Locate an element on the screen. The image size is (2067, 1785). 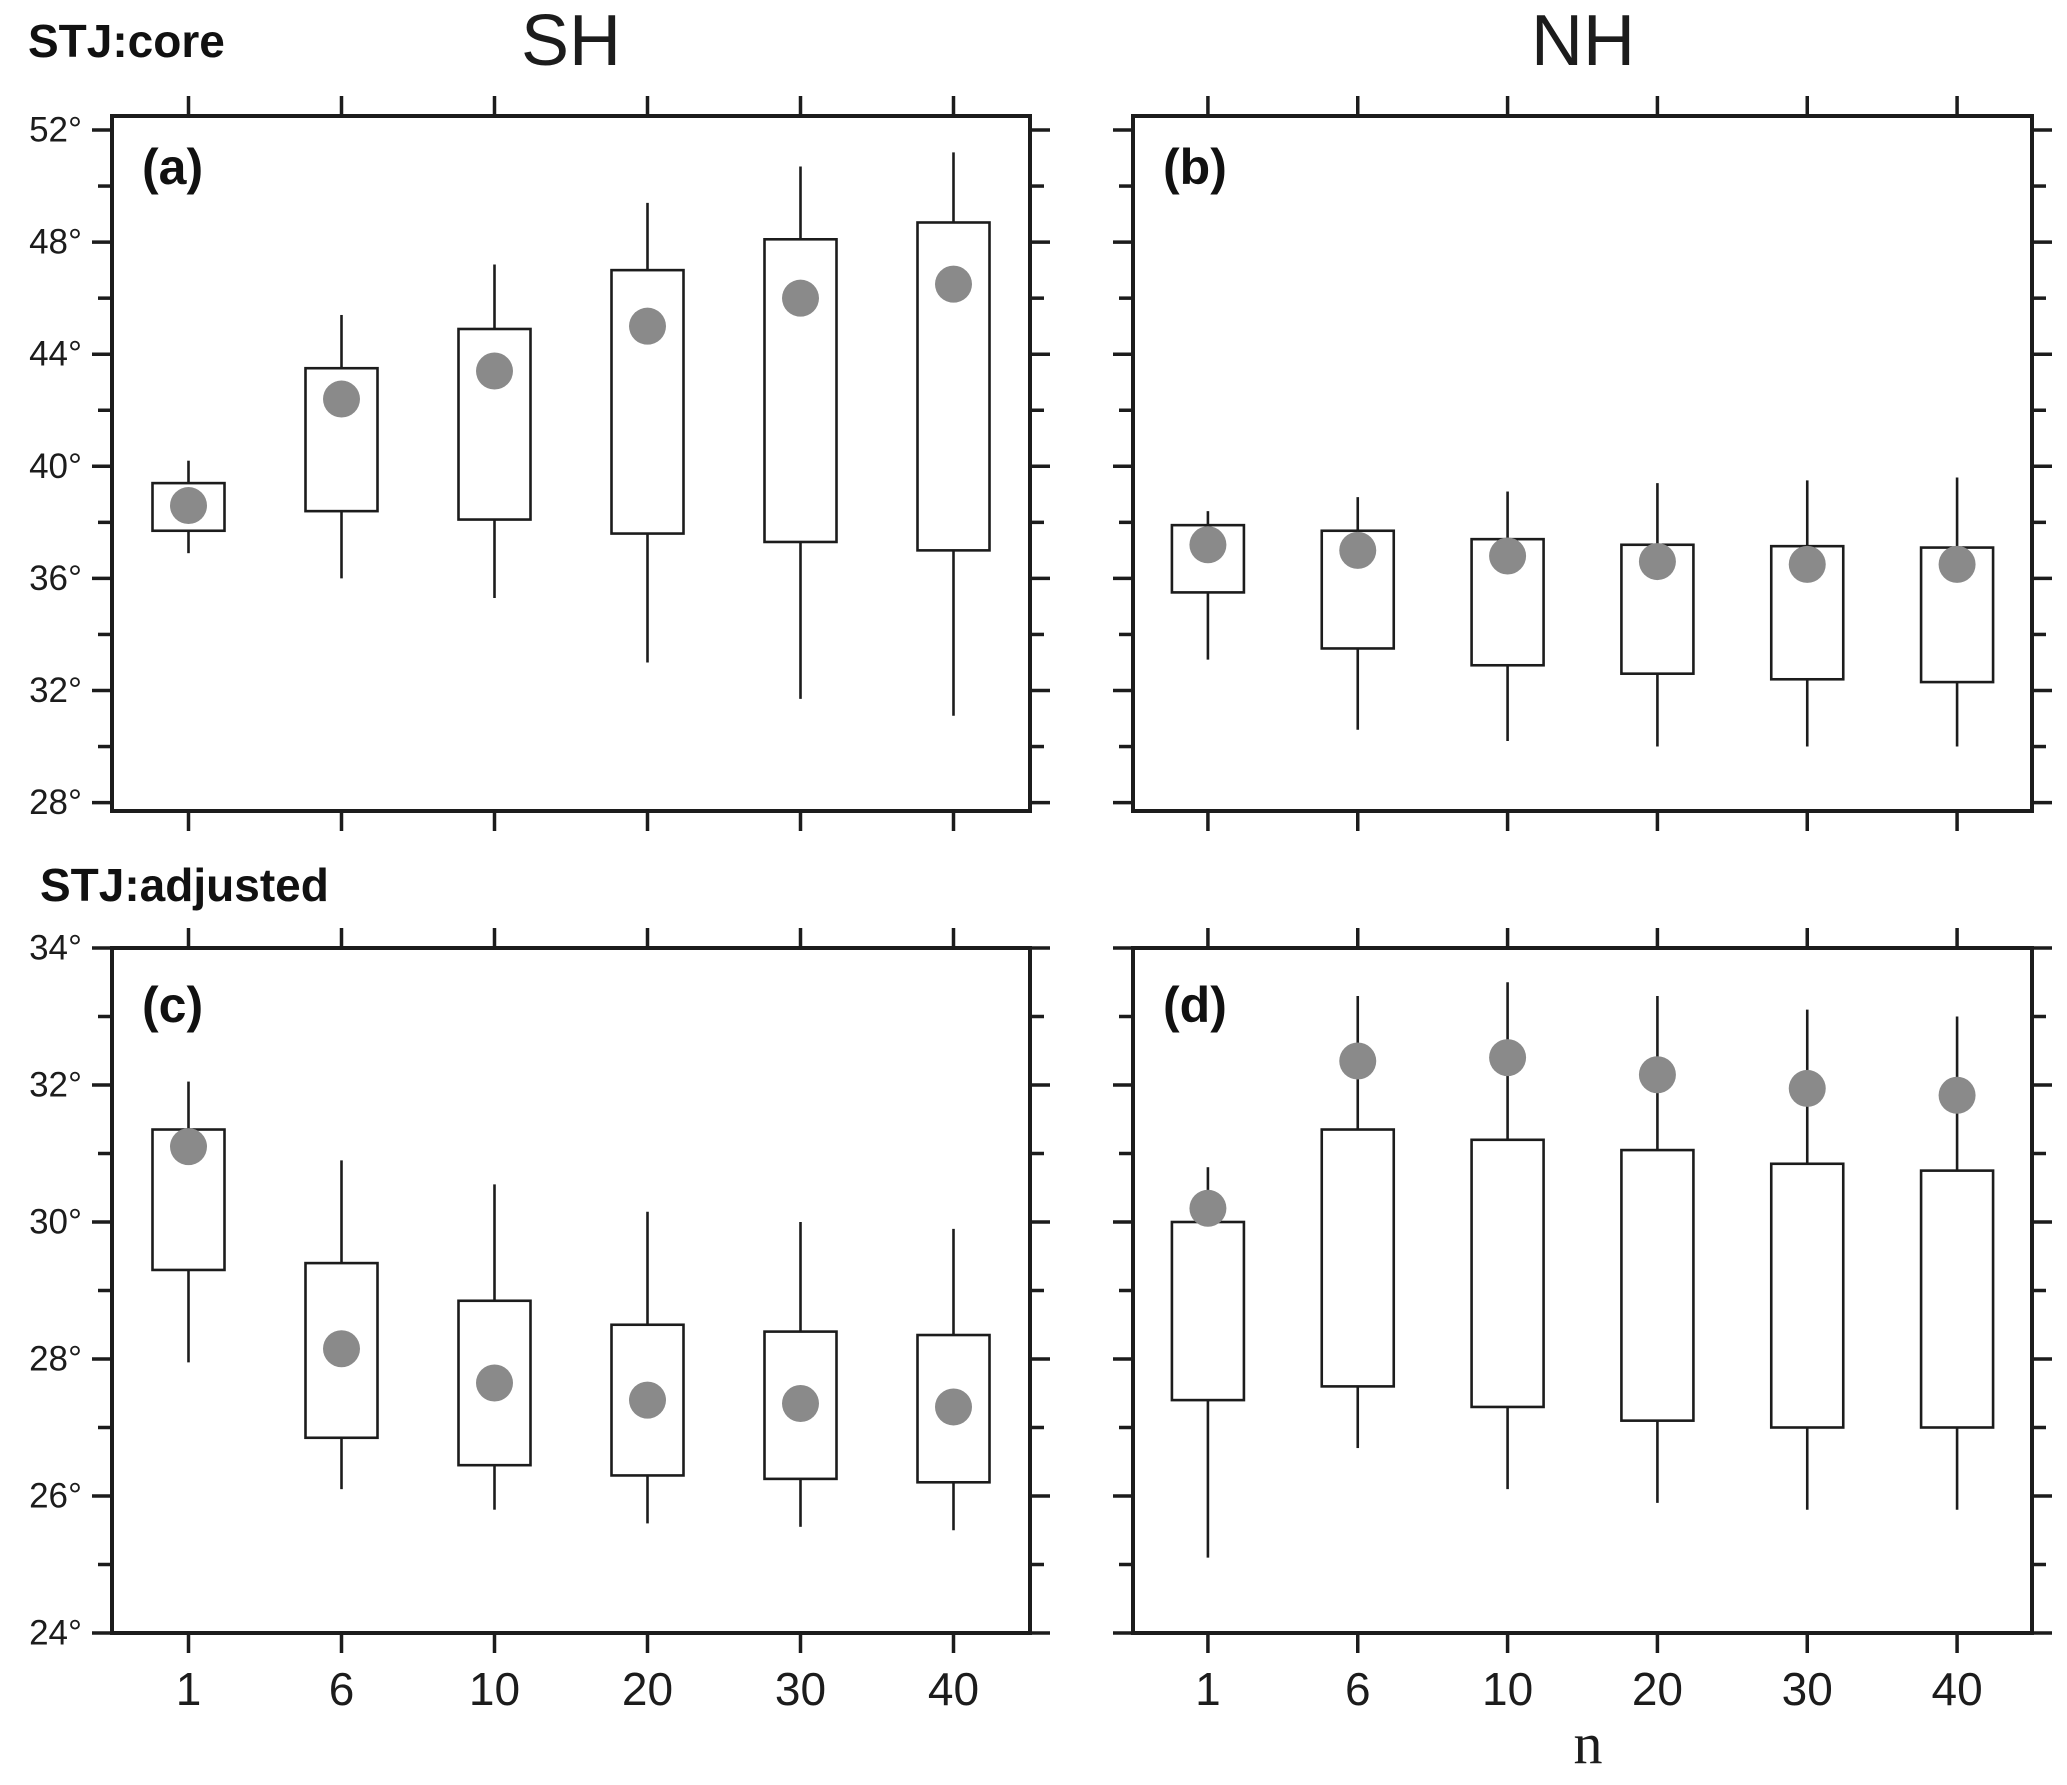
box-group-b-n6 is located at coordinates (1358, 613).